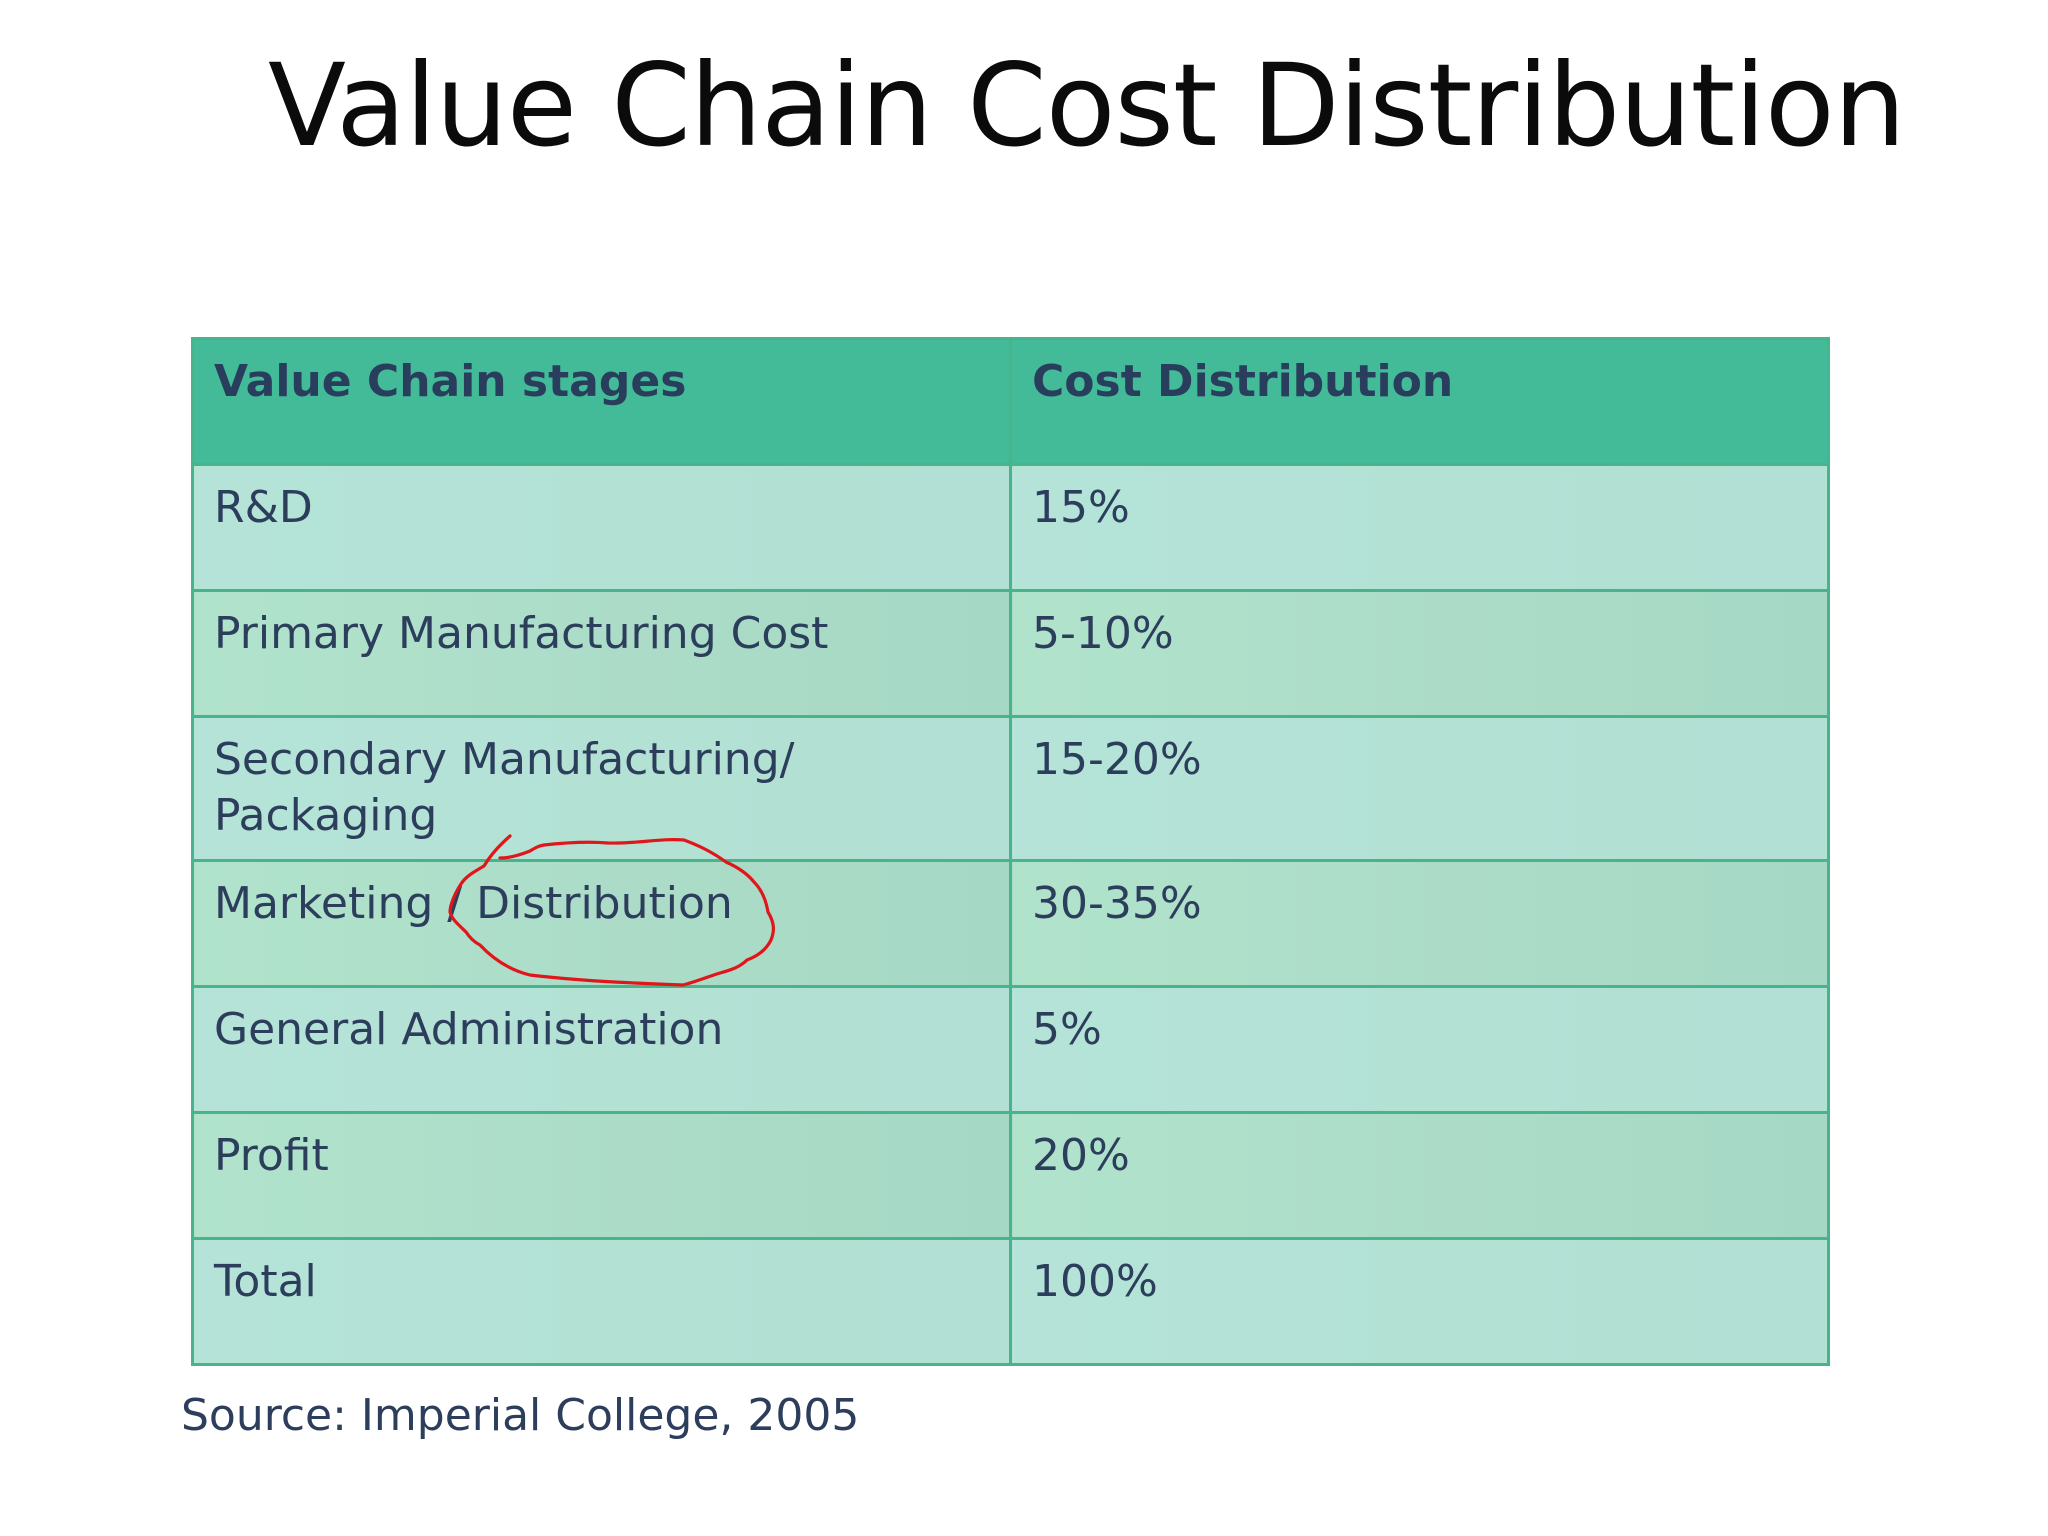  What do you see at coordinates (601, 653) in the screenshot?
I see `stage-cell: Primary Manufacturing Cost` at bounding box center [601, 653].